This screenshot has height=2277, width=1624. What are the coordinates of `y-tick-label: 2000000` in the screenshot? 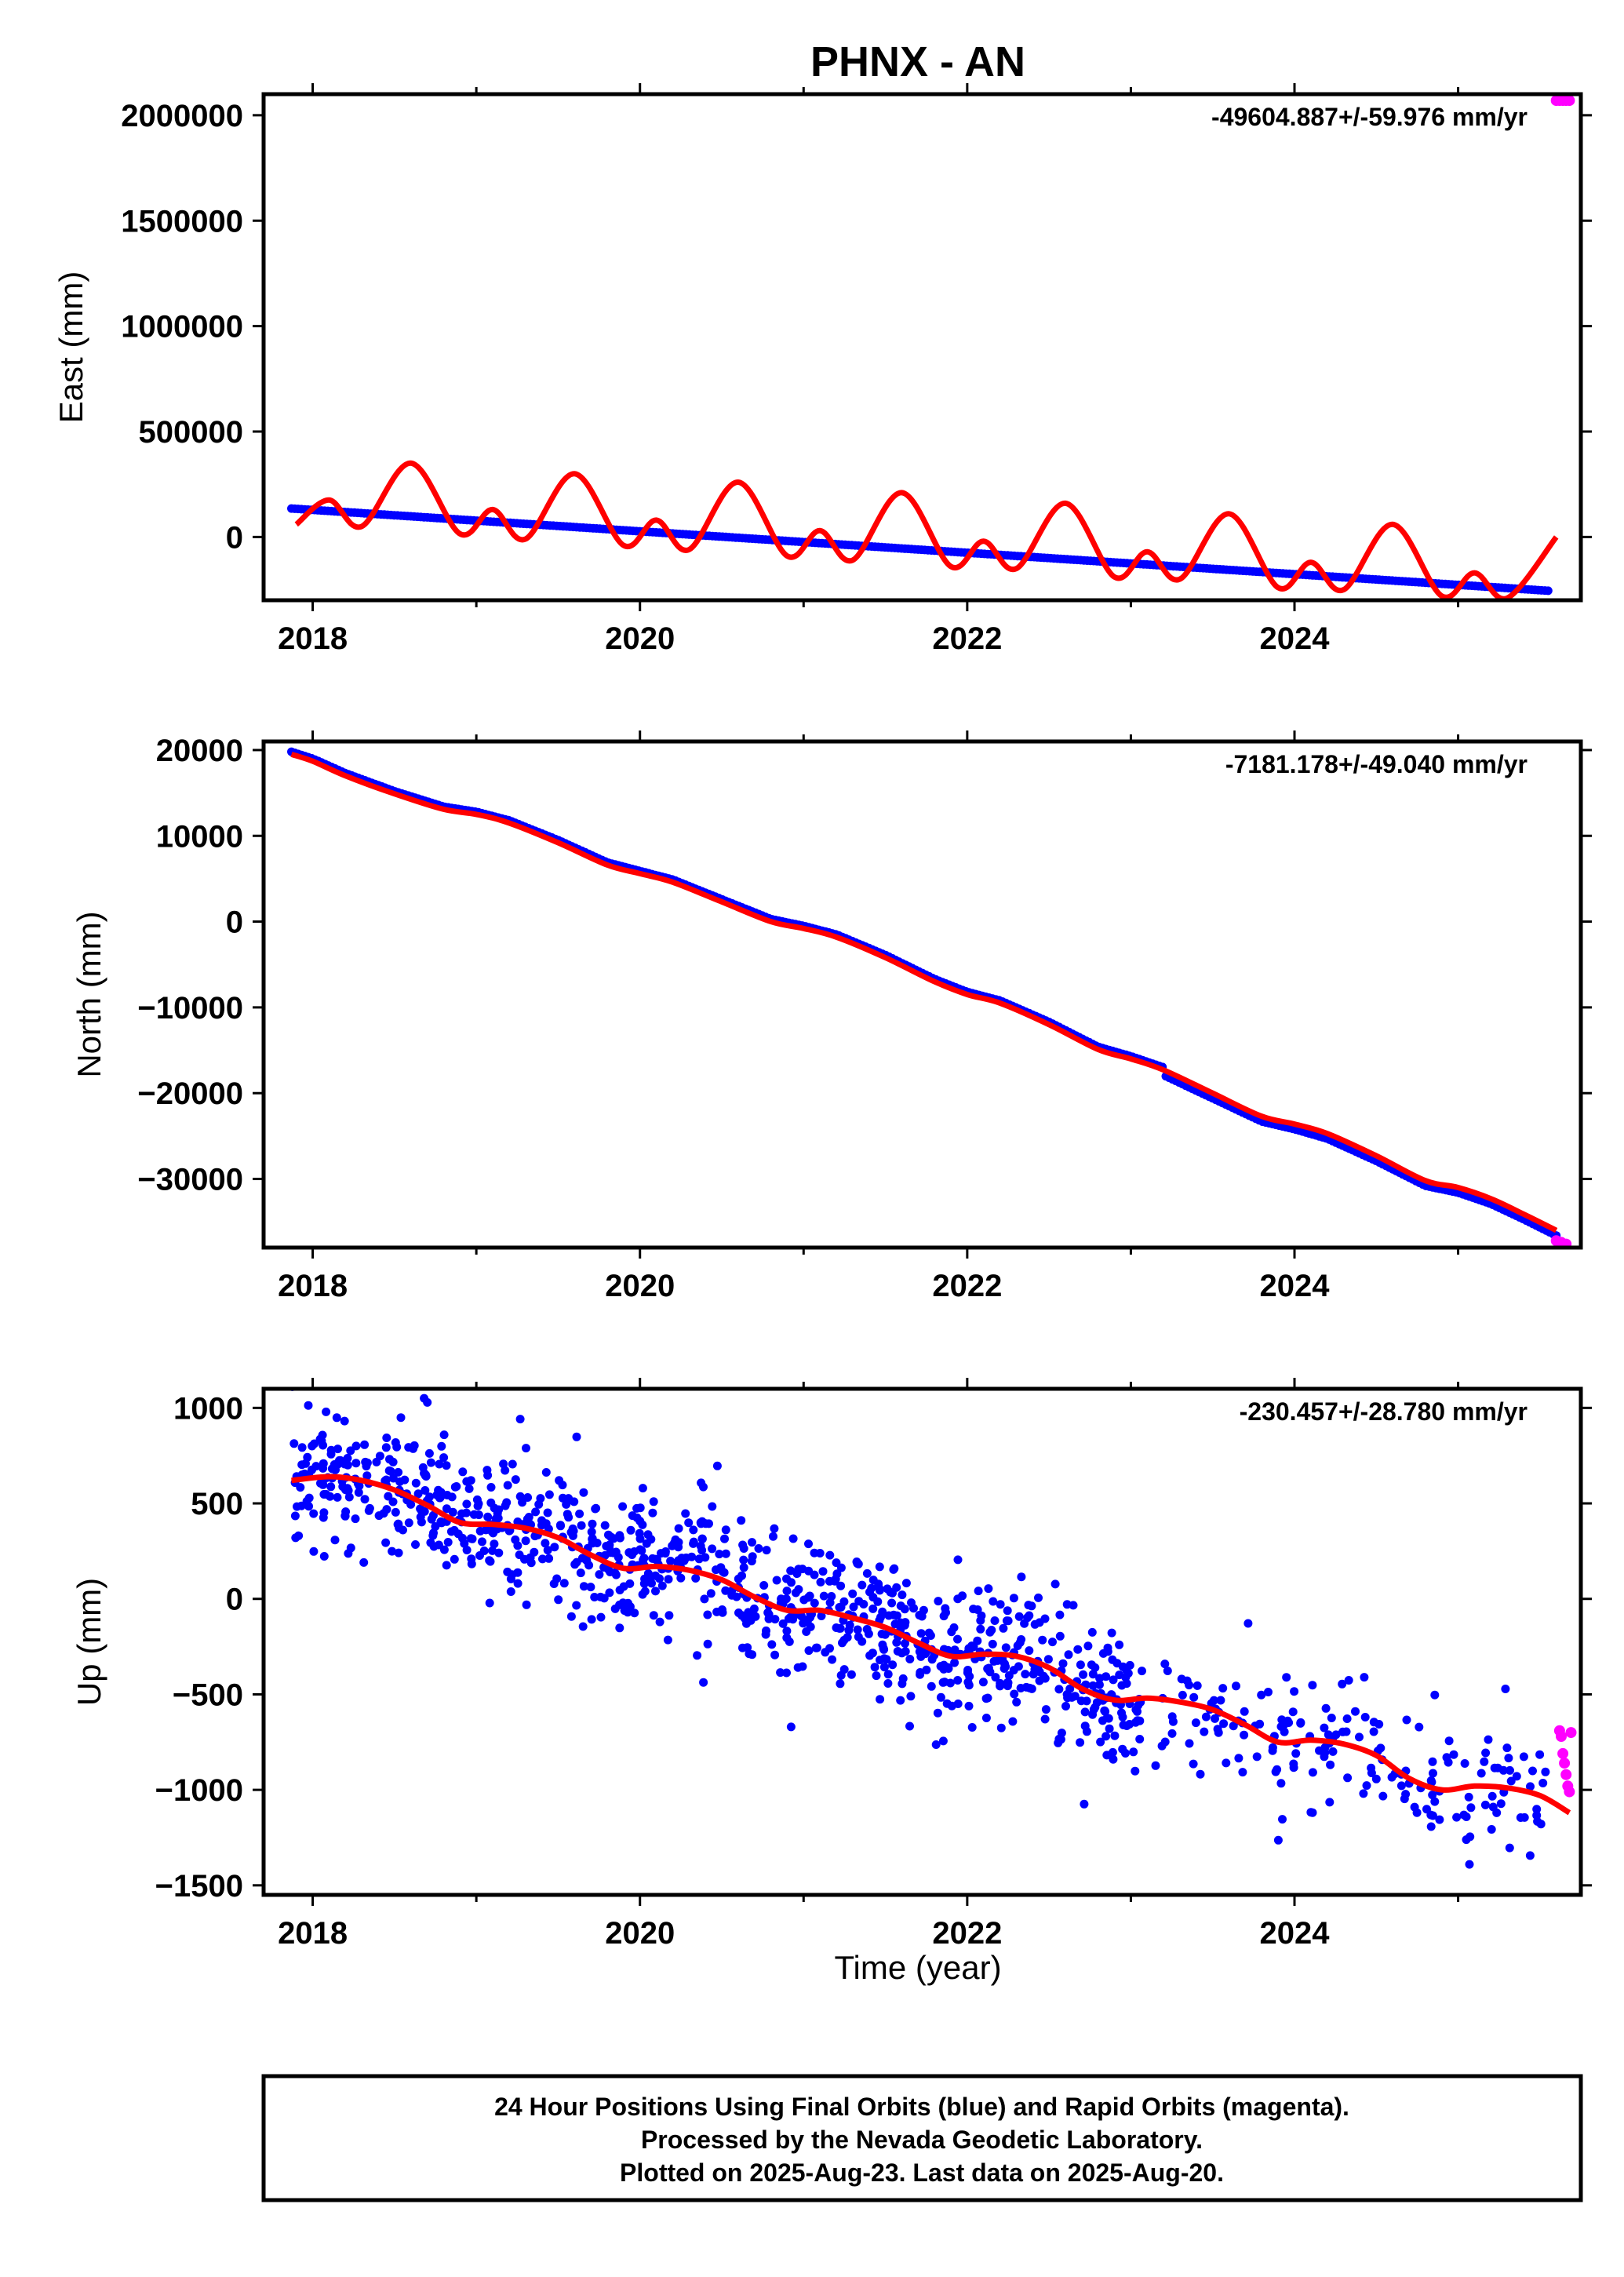 It's located at (182, 116).